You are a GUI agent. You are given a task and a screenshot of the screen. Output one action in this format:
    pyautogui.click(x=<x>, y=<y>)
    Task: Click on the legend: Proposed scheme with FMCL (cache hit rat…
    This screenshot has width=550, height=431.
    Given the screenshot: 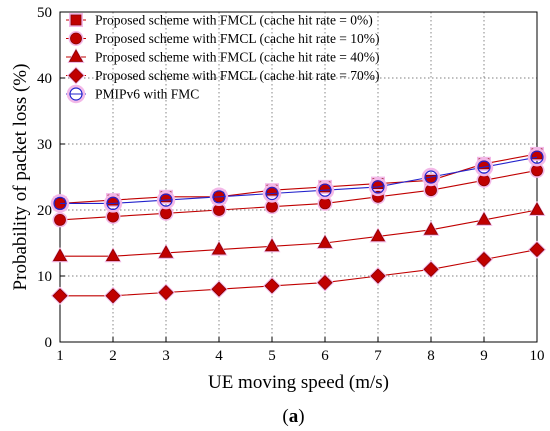 What is the action you would take?
    pyautogui.click(x=223, y=58)
    